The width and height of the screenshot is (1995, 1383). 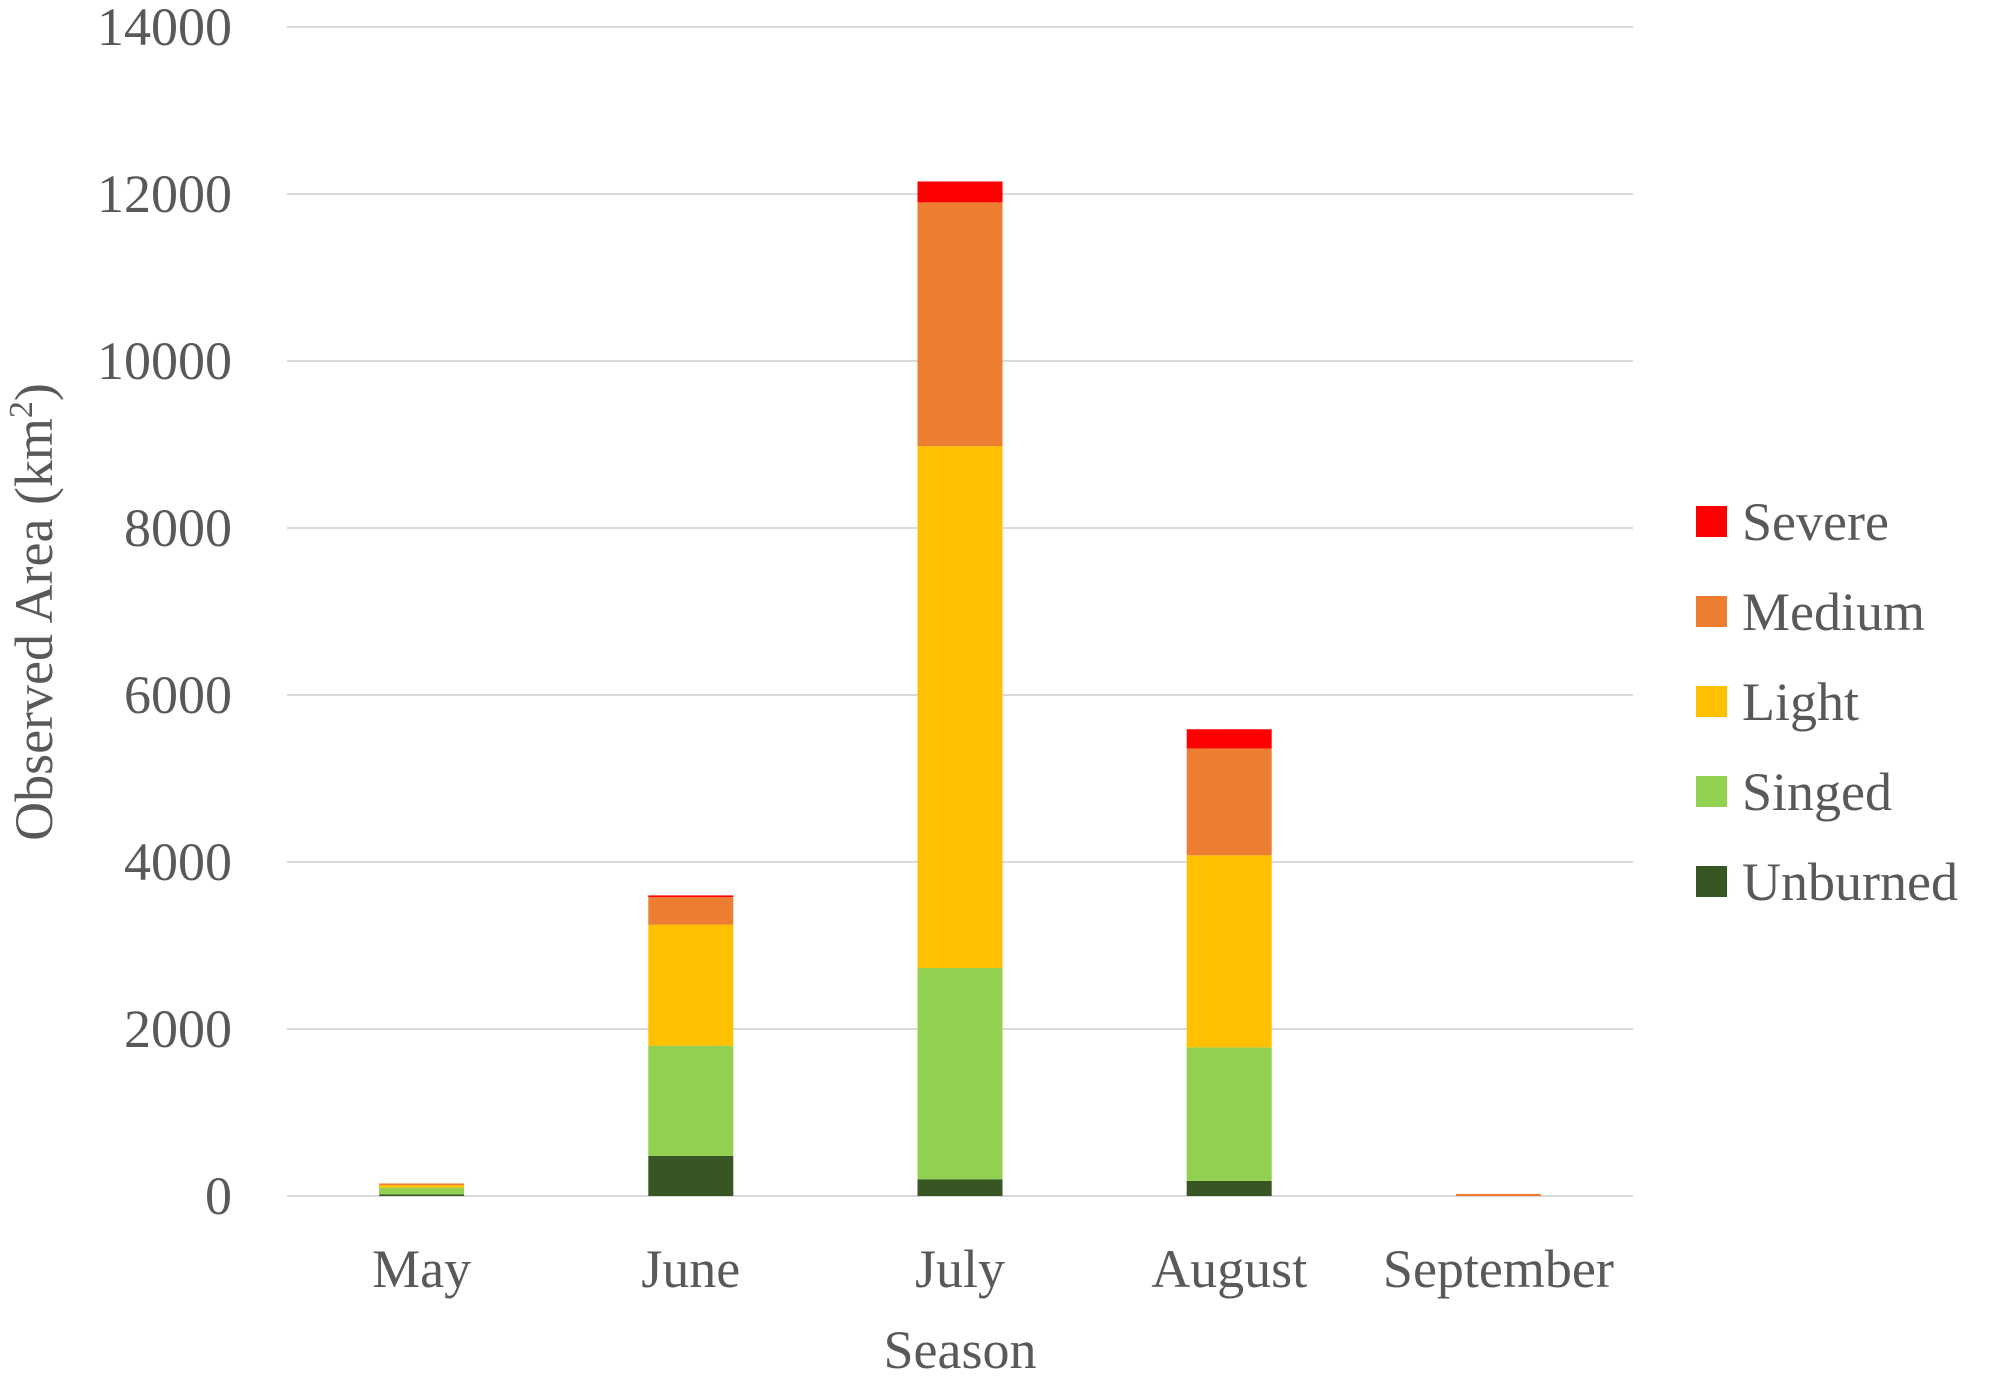 I want to click on x-tick-label: July, so click(x=960, y=1269).